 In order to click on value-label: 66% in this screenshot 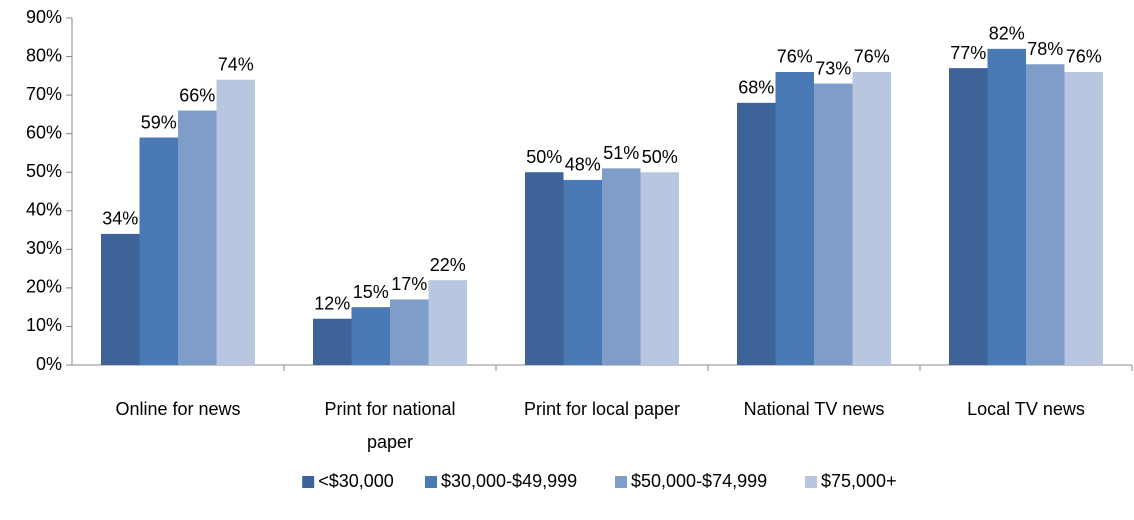, I will do `click(197, 95)`.